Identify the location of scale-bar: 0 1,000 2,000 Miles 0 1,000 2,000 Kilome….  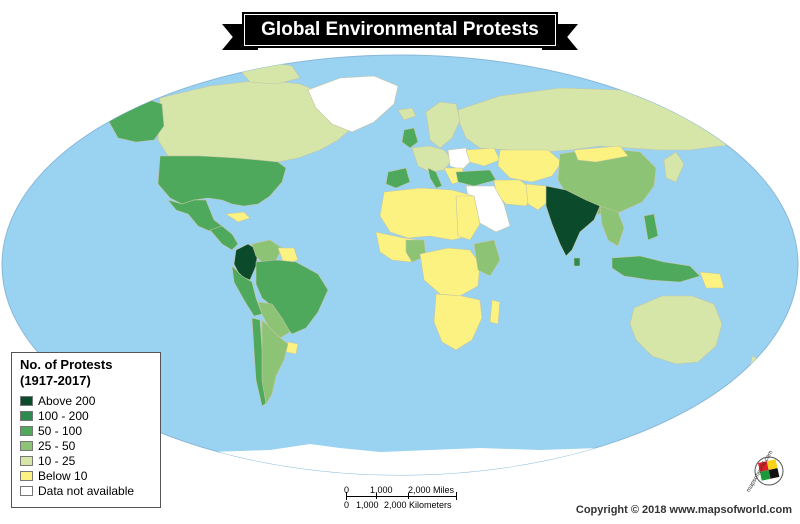
(411, 502).